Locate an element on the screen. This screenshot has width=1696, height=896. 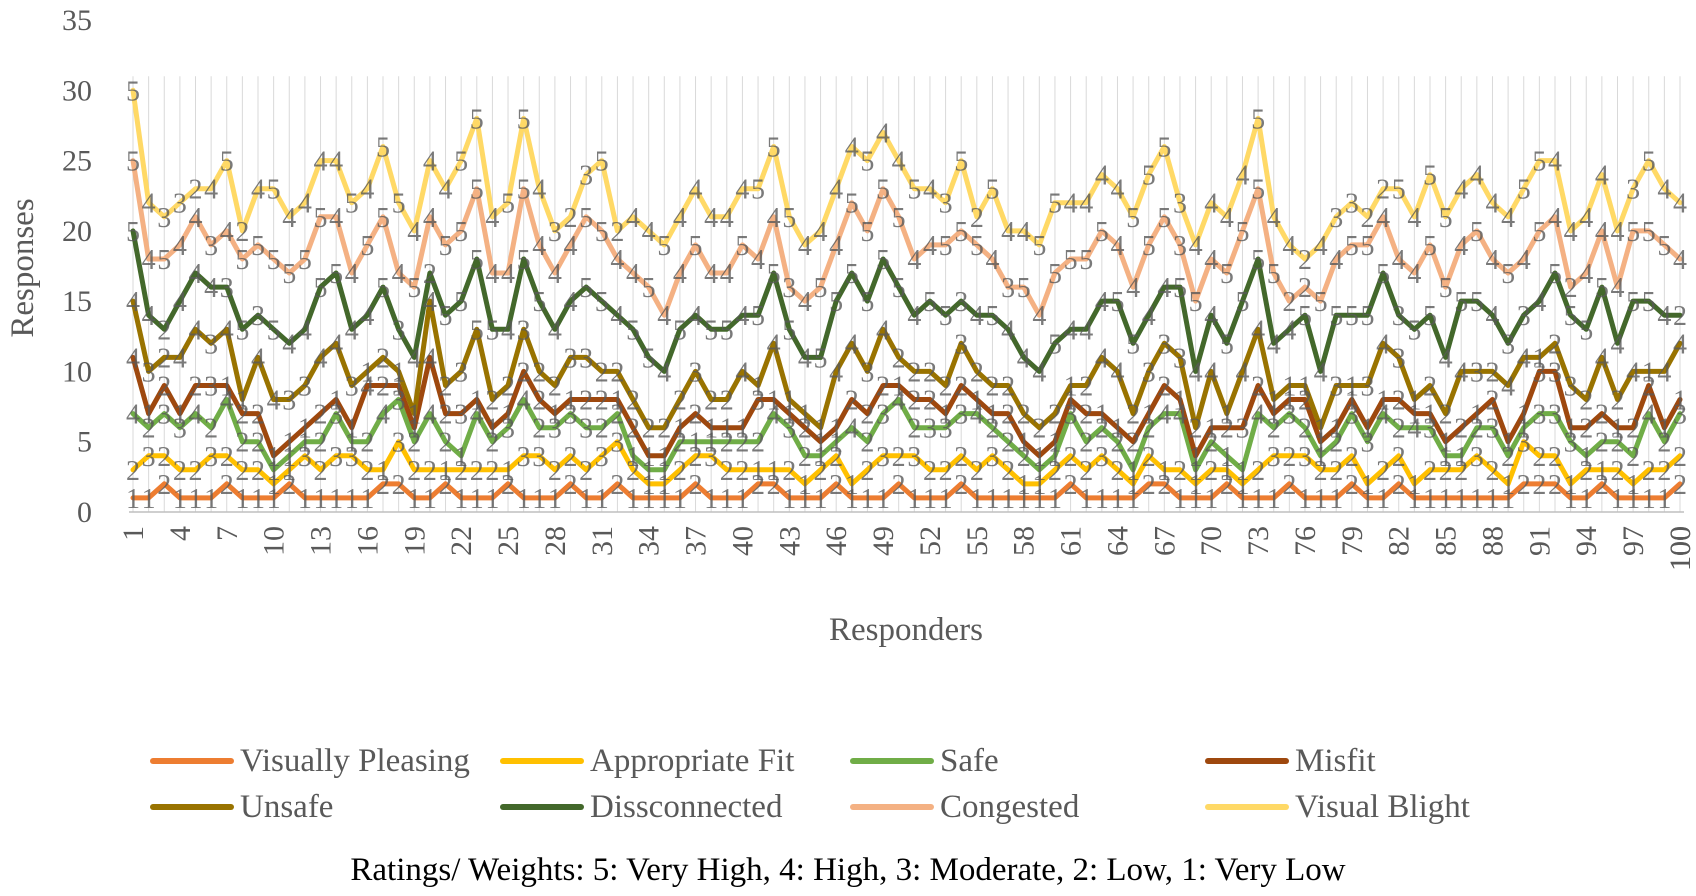
x-tick-label: 58 is located at coordinates (1024, 541).